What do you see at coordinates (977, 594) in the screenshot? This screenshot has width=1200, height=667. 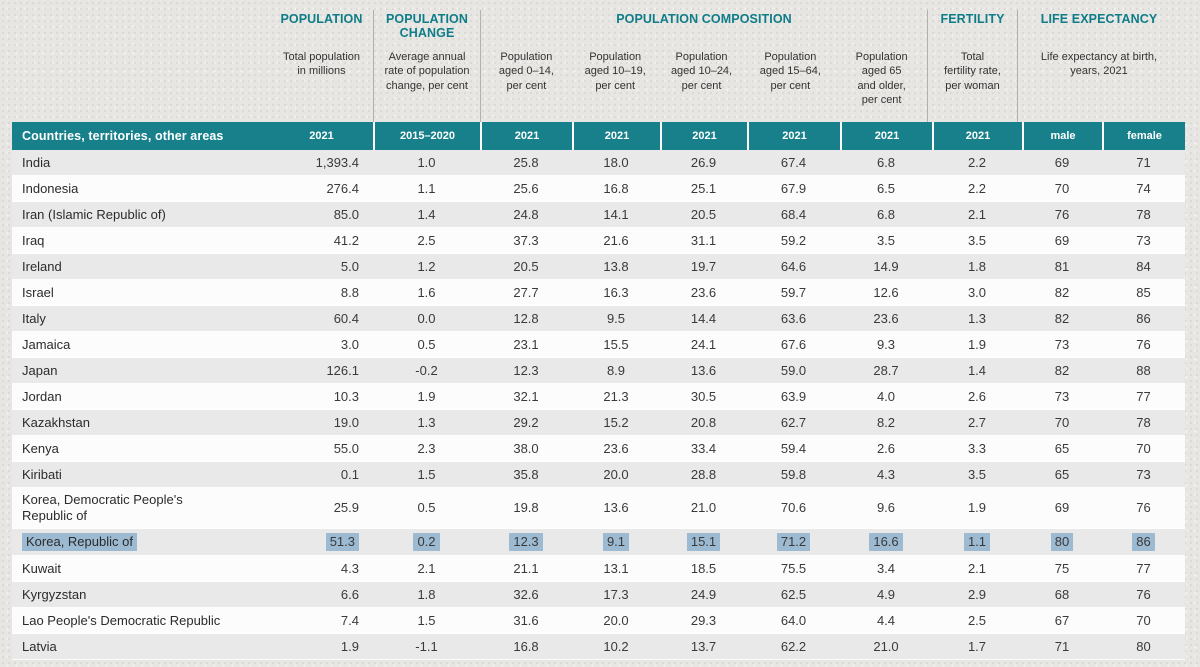 I see `value-cell: 2.9` at bounding box center [977, 594].